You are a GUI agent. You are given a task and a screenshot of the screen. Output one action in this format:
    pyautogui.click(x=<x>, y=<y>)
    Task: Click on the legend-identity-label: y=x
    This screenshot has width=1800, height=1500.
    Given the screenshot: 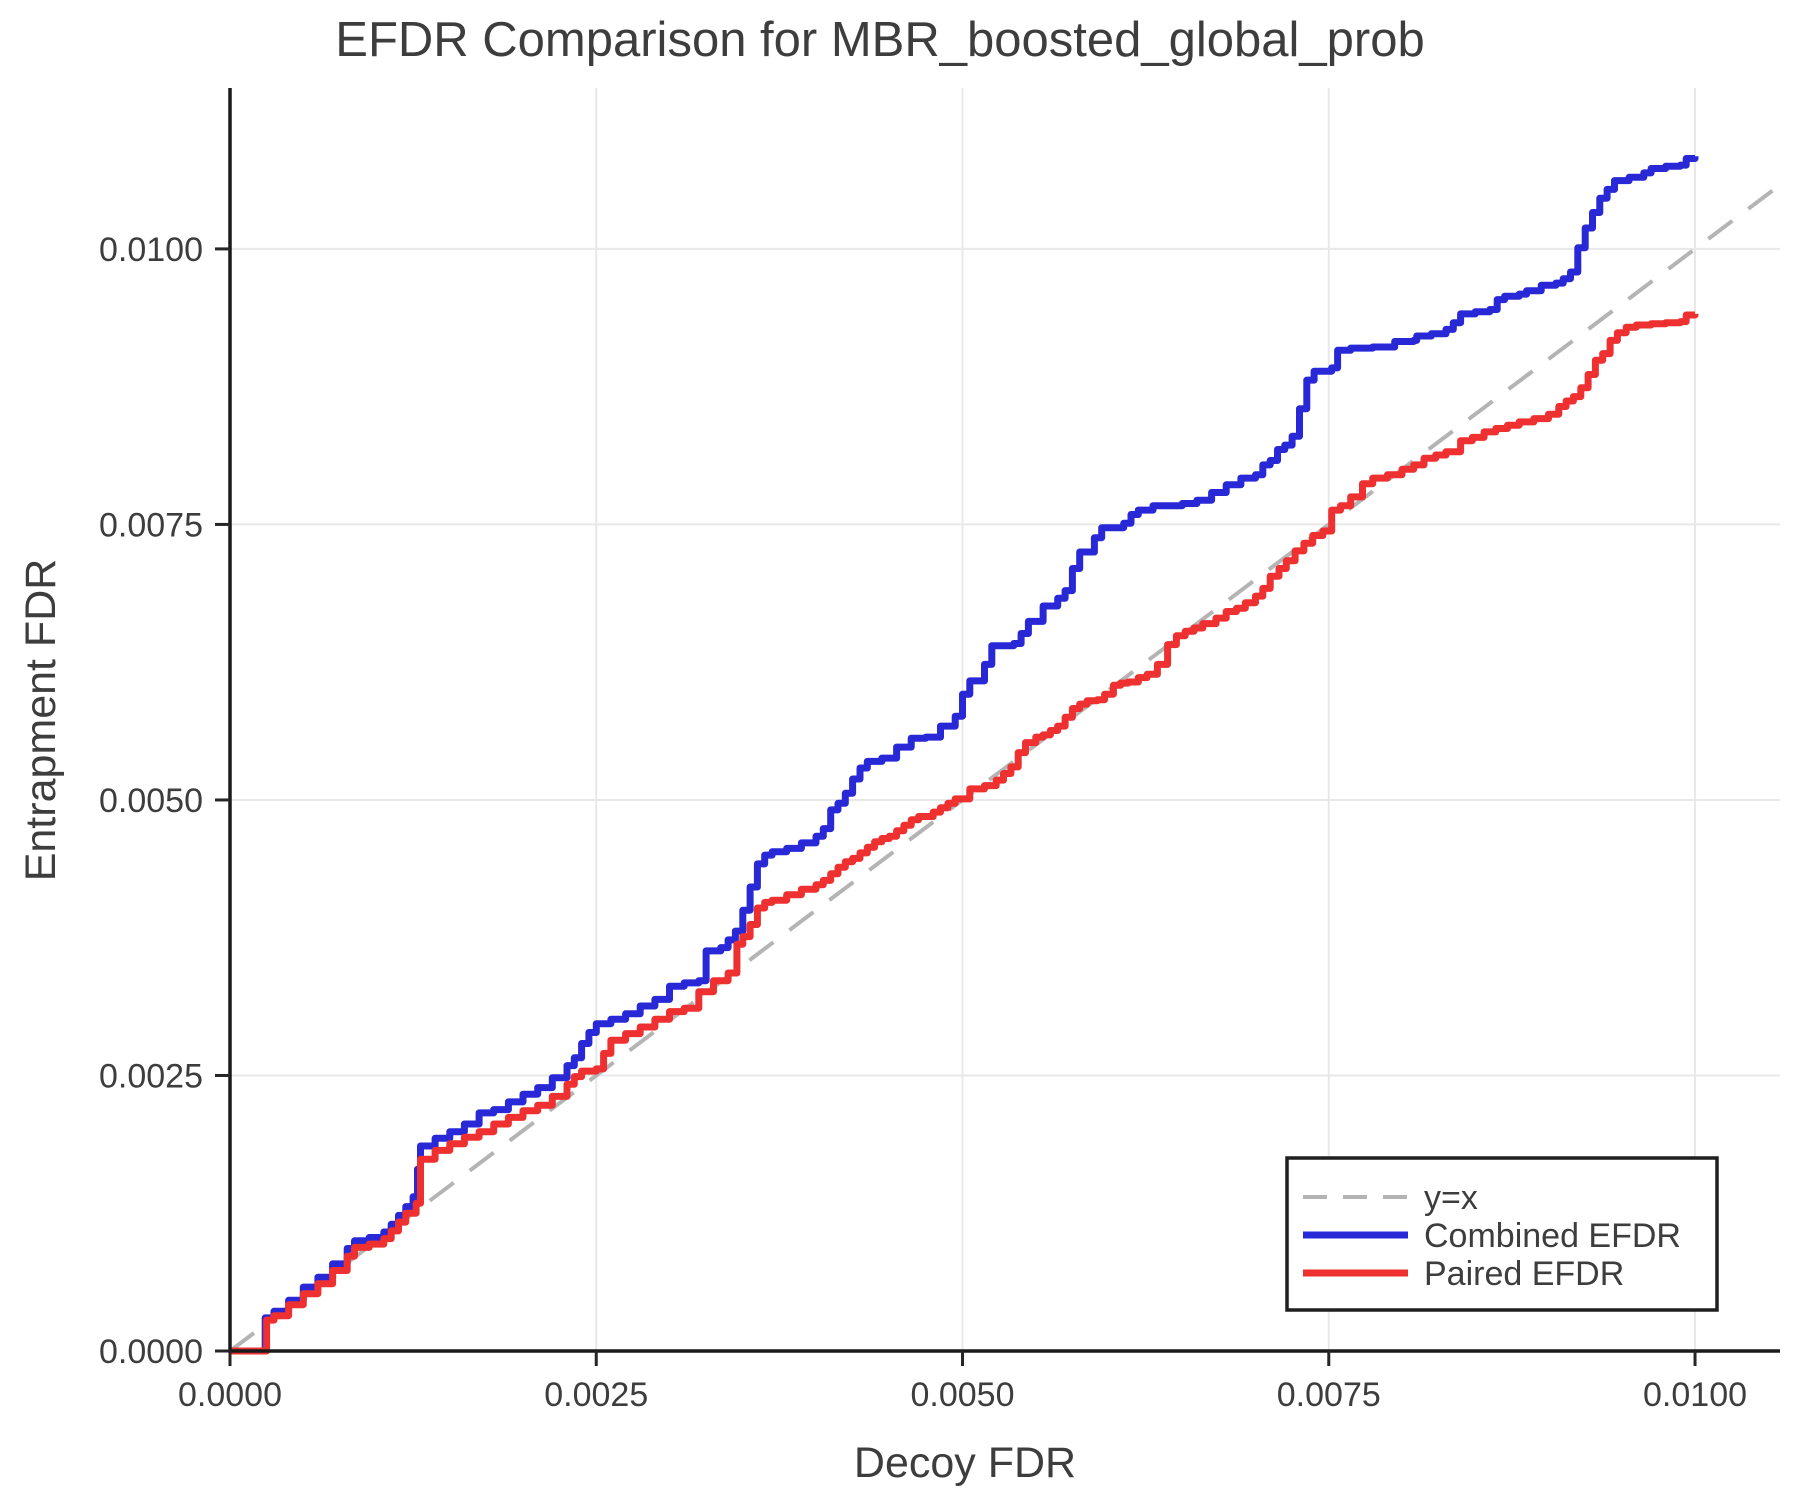 What is the action you would take?
    pyautogui.click(x=1451, y=1198)
    